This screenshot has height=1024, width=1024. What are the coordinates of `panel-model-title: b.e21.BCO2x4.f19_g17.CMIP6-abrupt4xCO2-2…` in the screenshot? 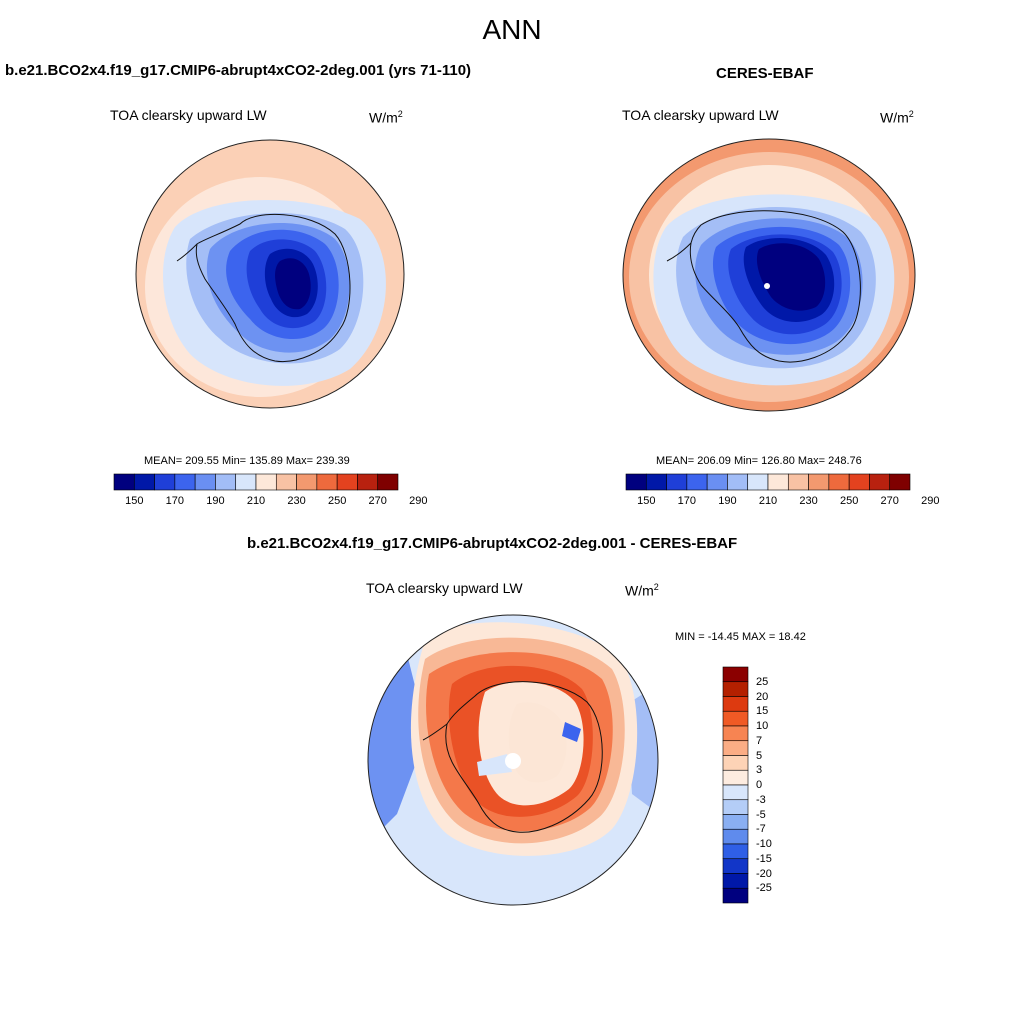 It's located at (238, 70).